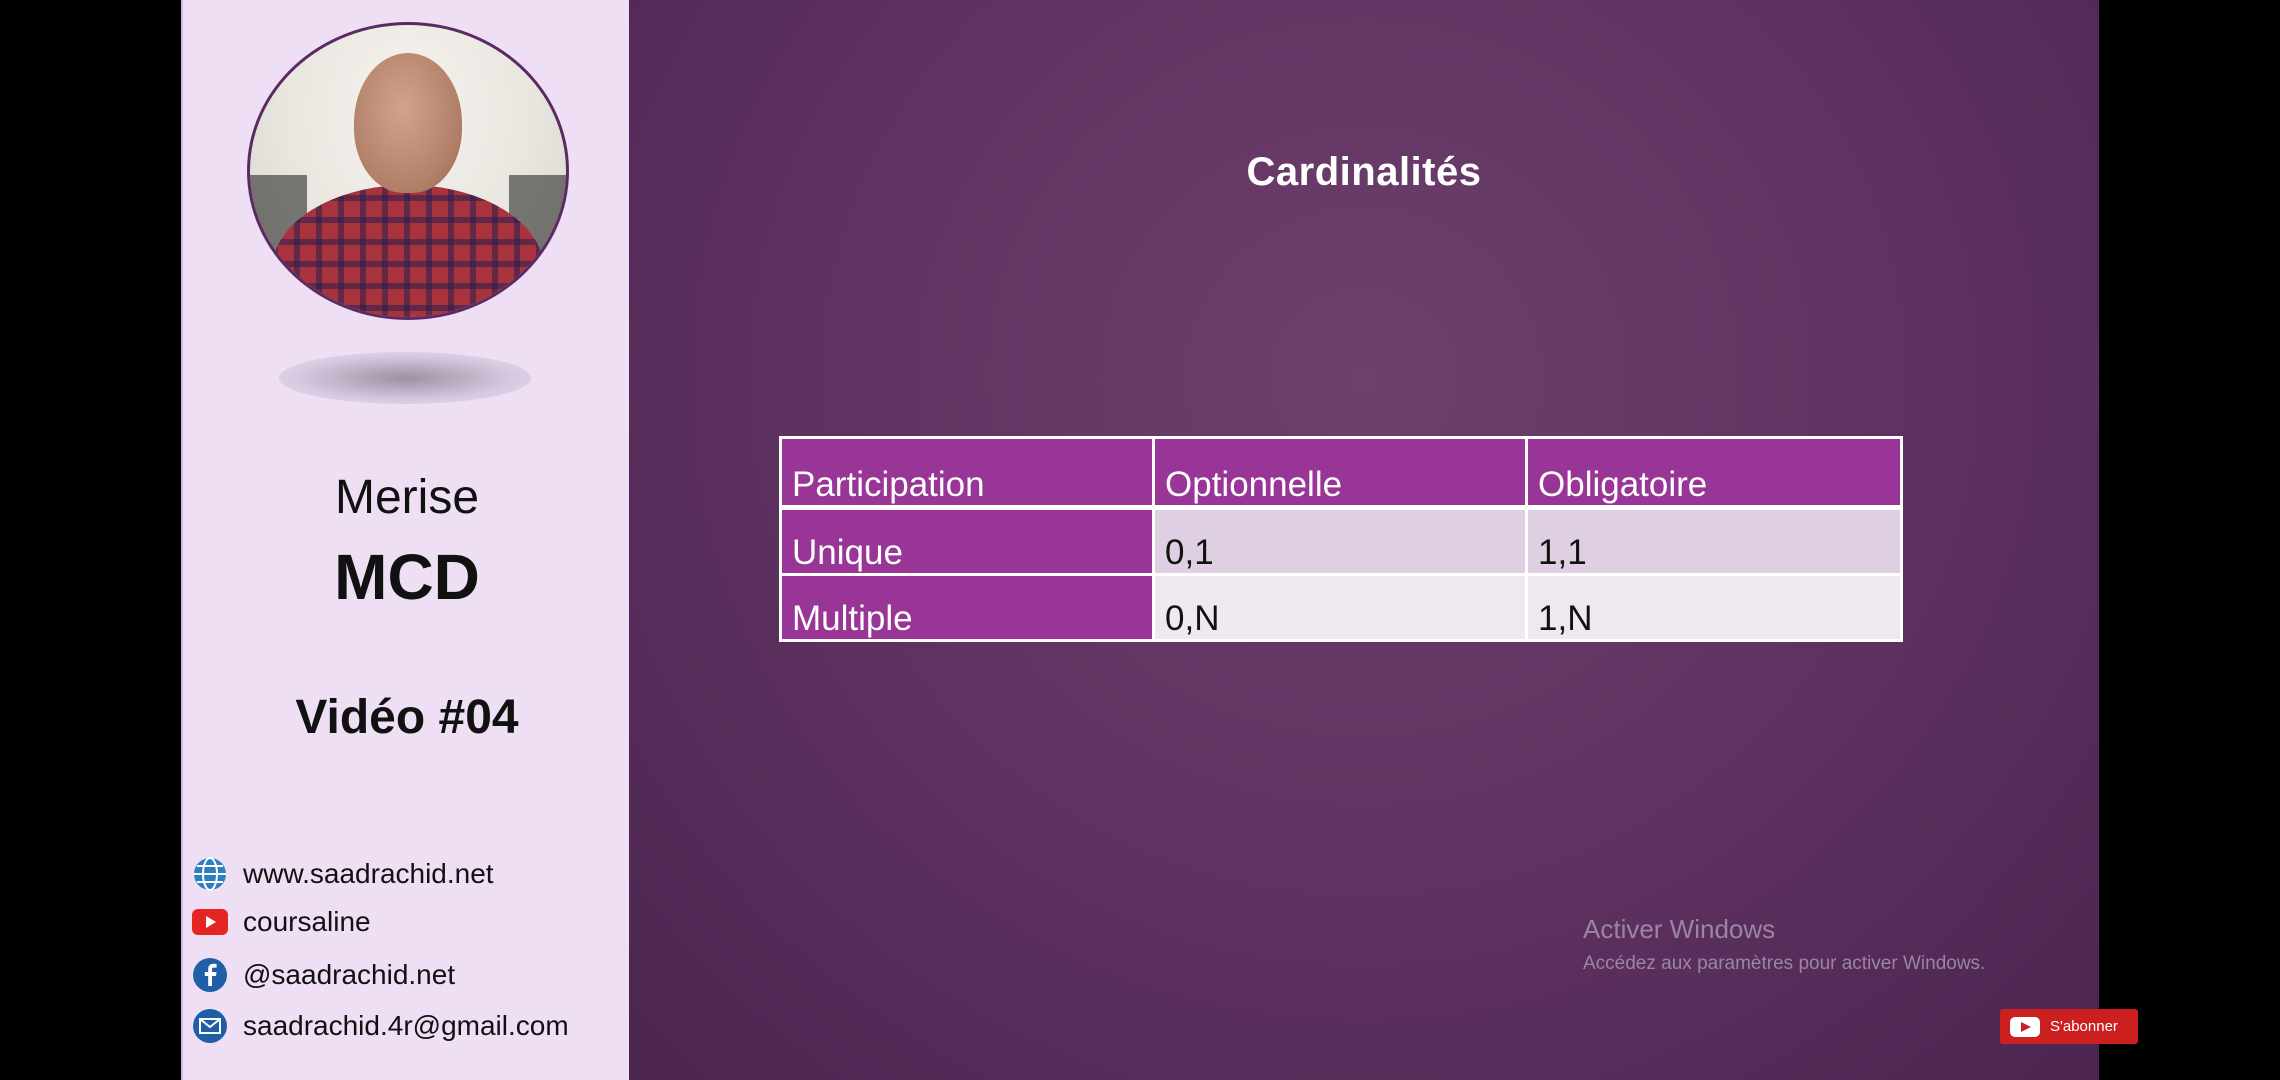  What do you see at coordinates (210, 1026) in the screenshot?
I see `mail-icon` at bounding box center [210, 1026].